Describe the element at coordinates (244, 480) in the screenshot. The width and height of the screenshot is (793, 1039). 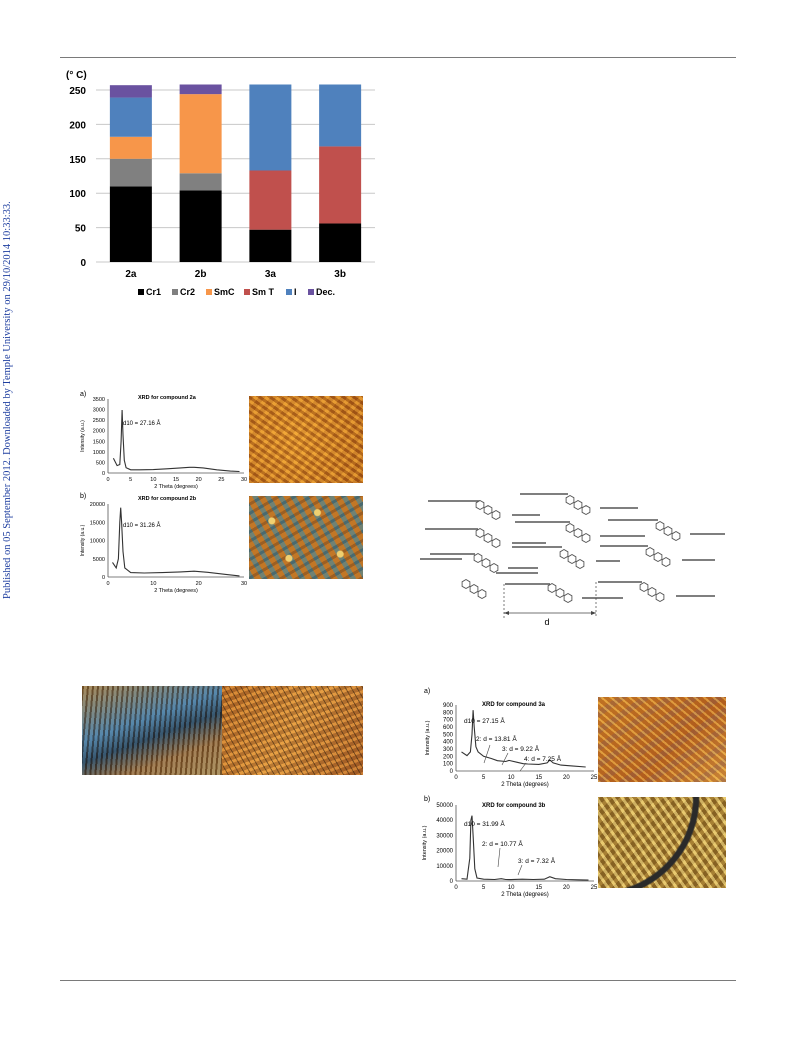
I see `x-tick-label: 30` at that location.